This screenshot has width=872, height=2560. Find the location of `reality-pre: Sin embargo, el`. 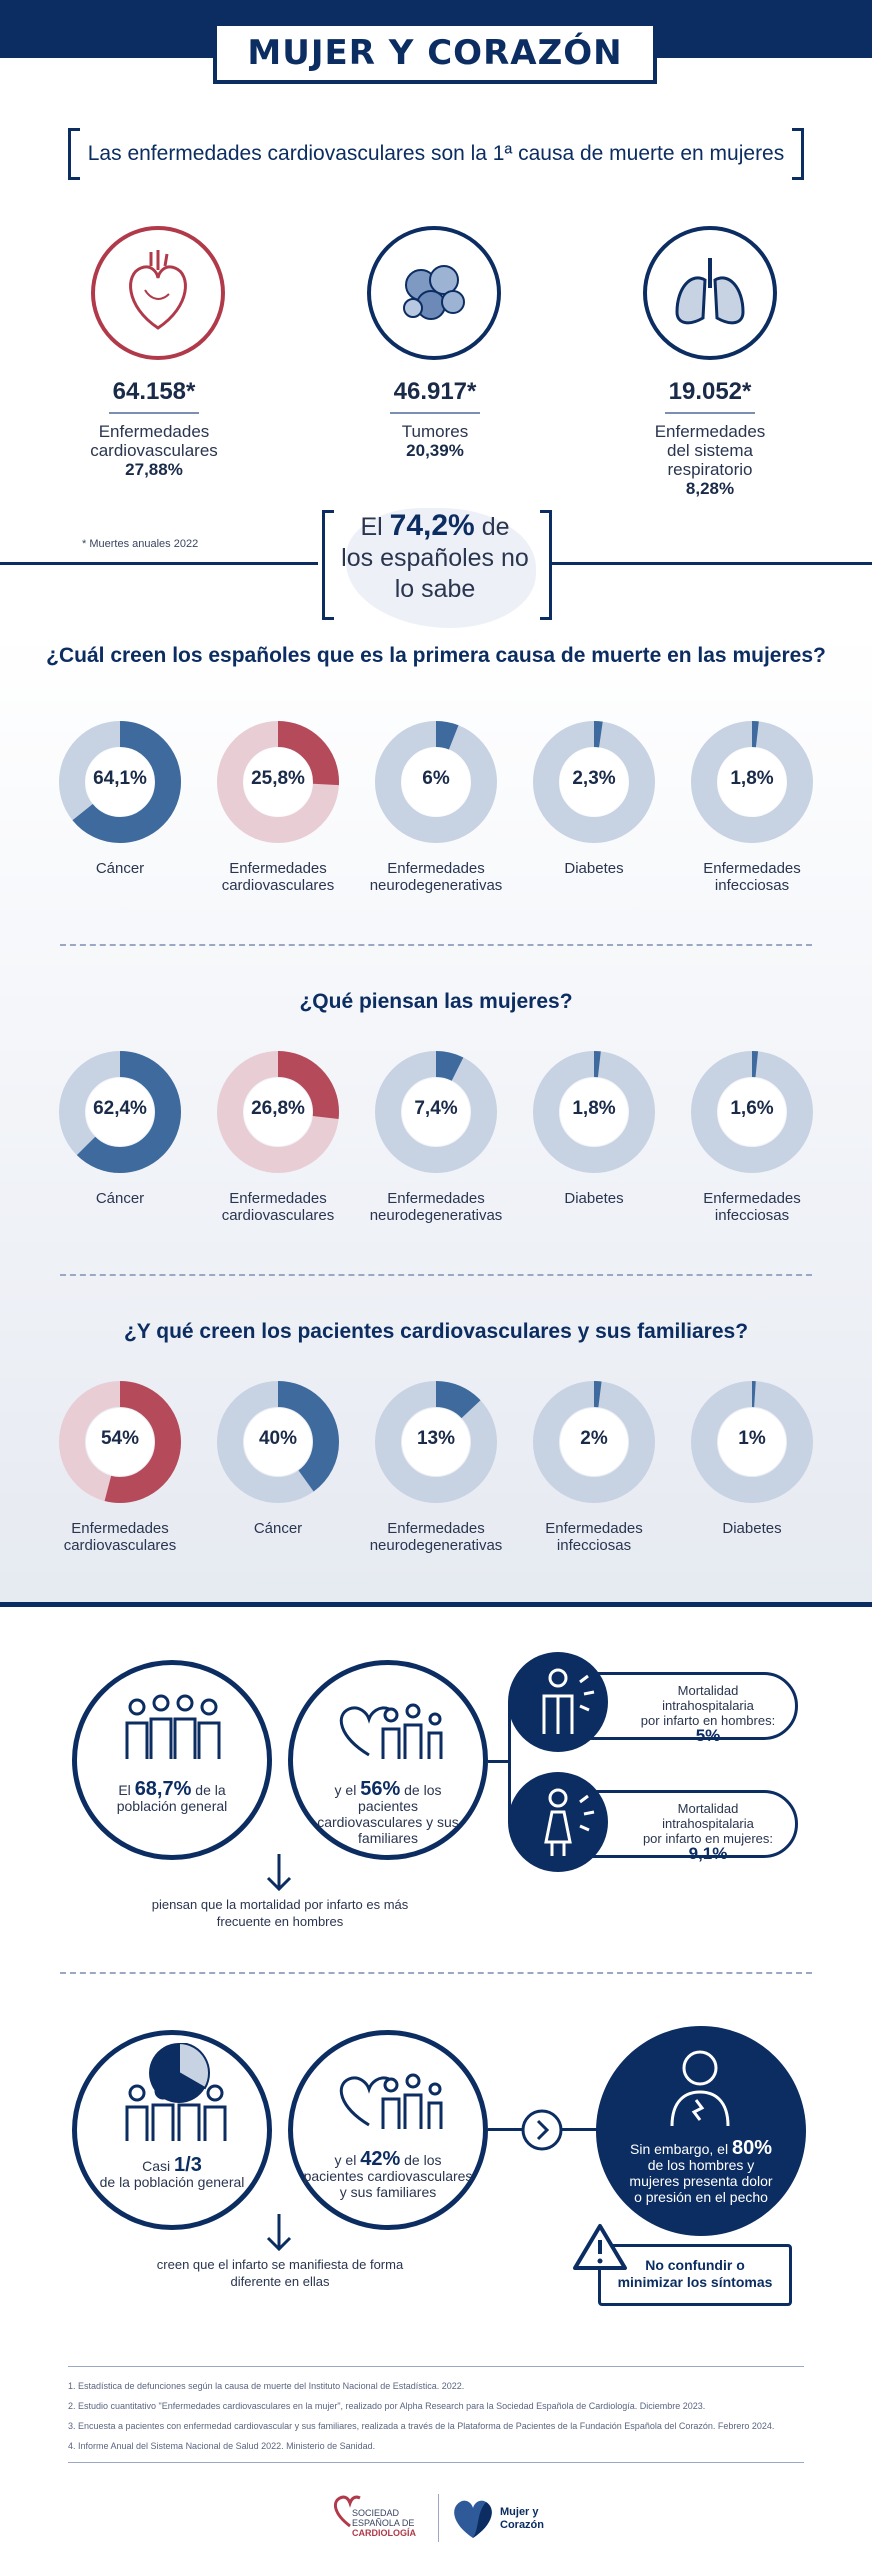

reality-pre: Sin embargo, el is located at coordinates (679, 2149).